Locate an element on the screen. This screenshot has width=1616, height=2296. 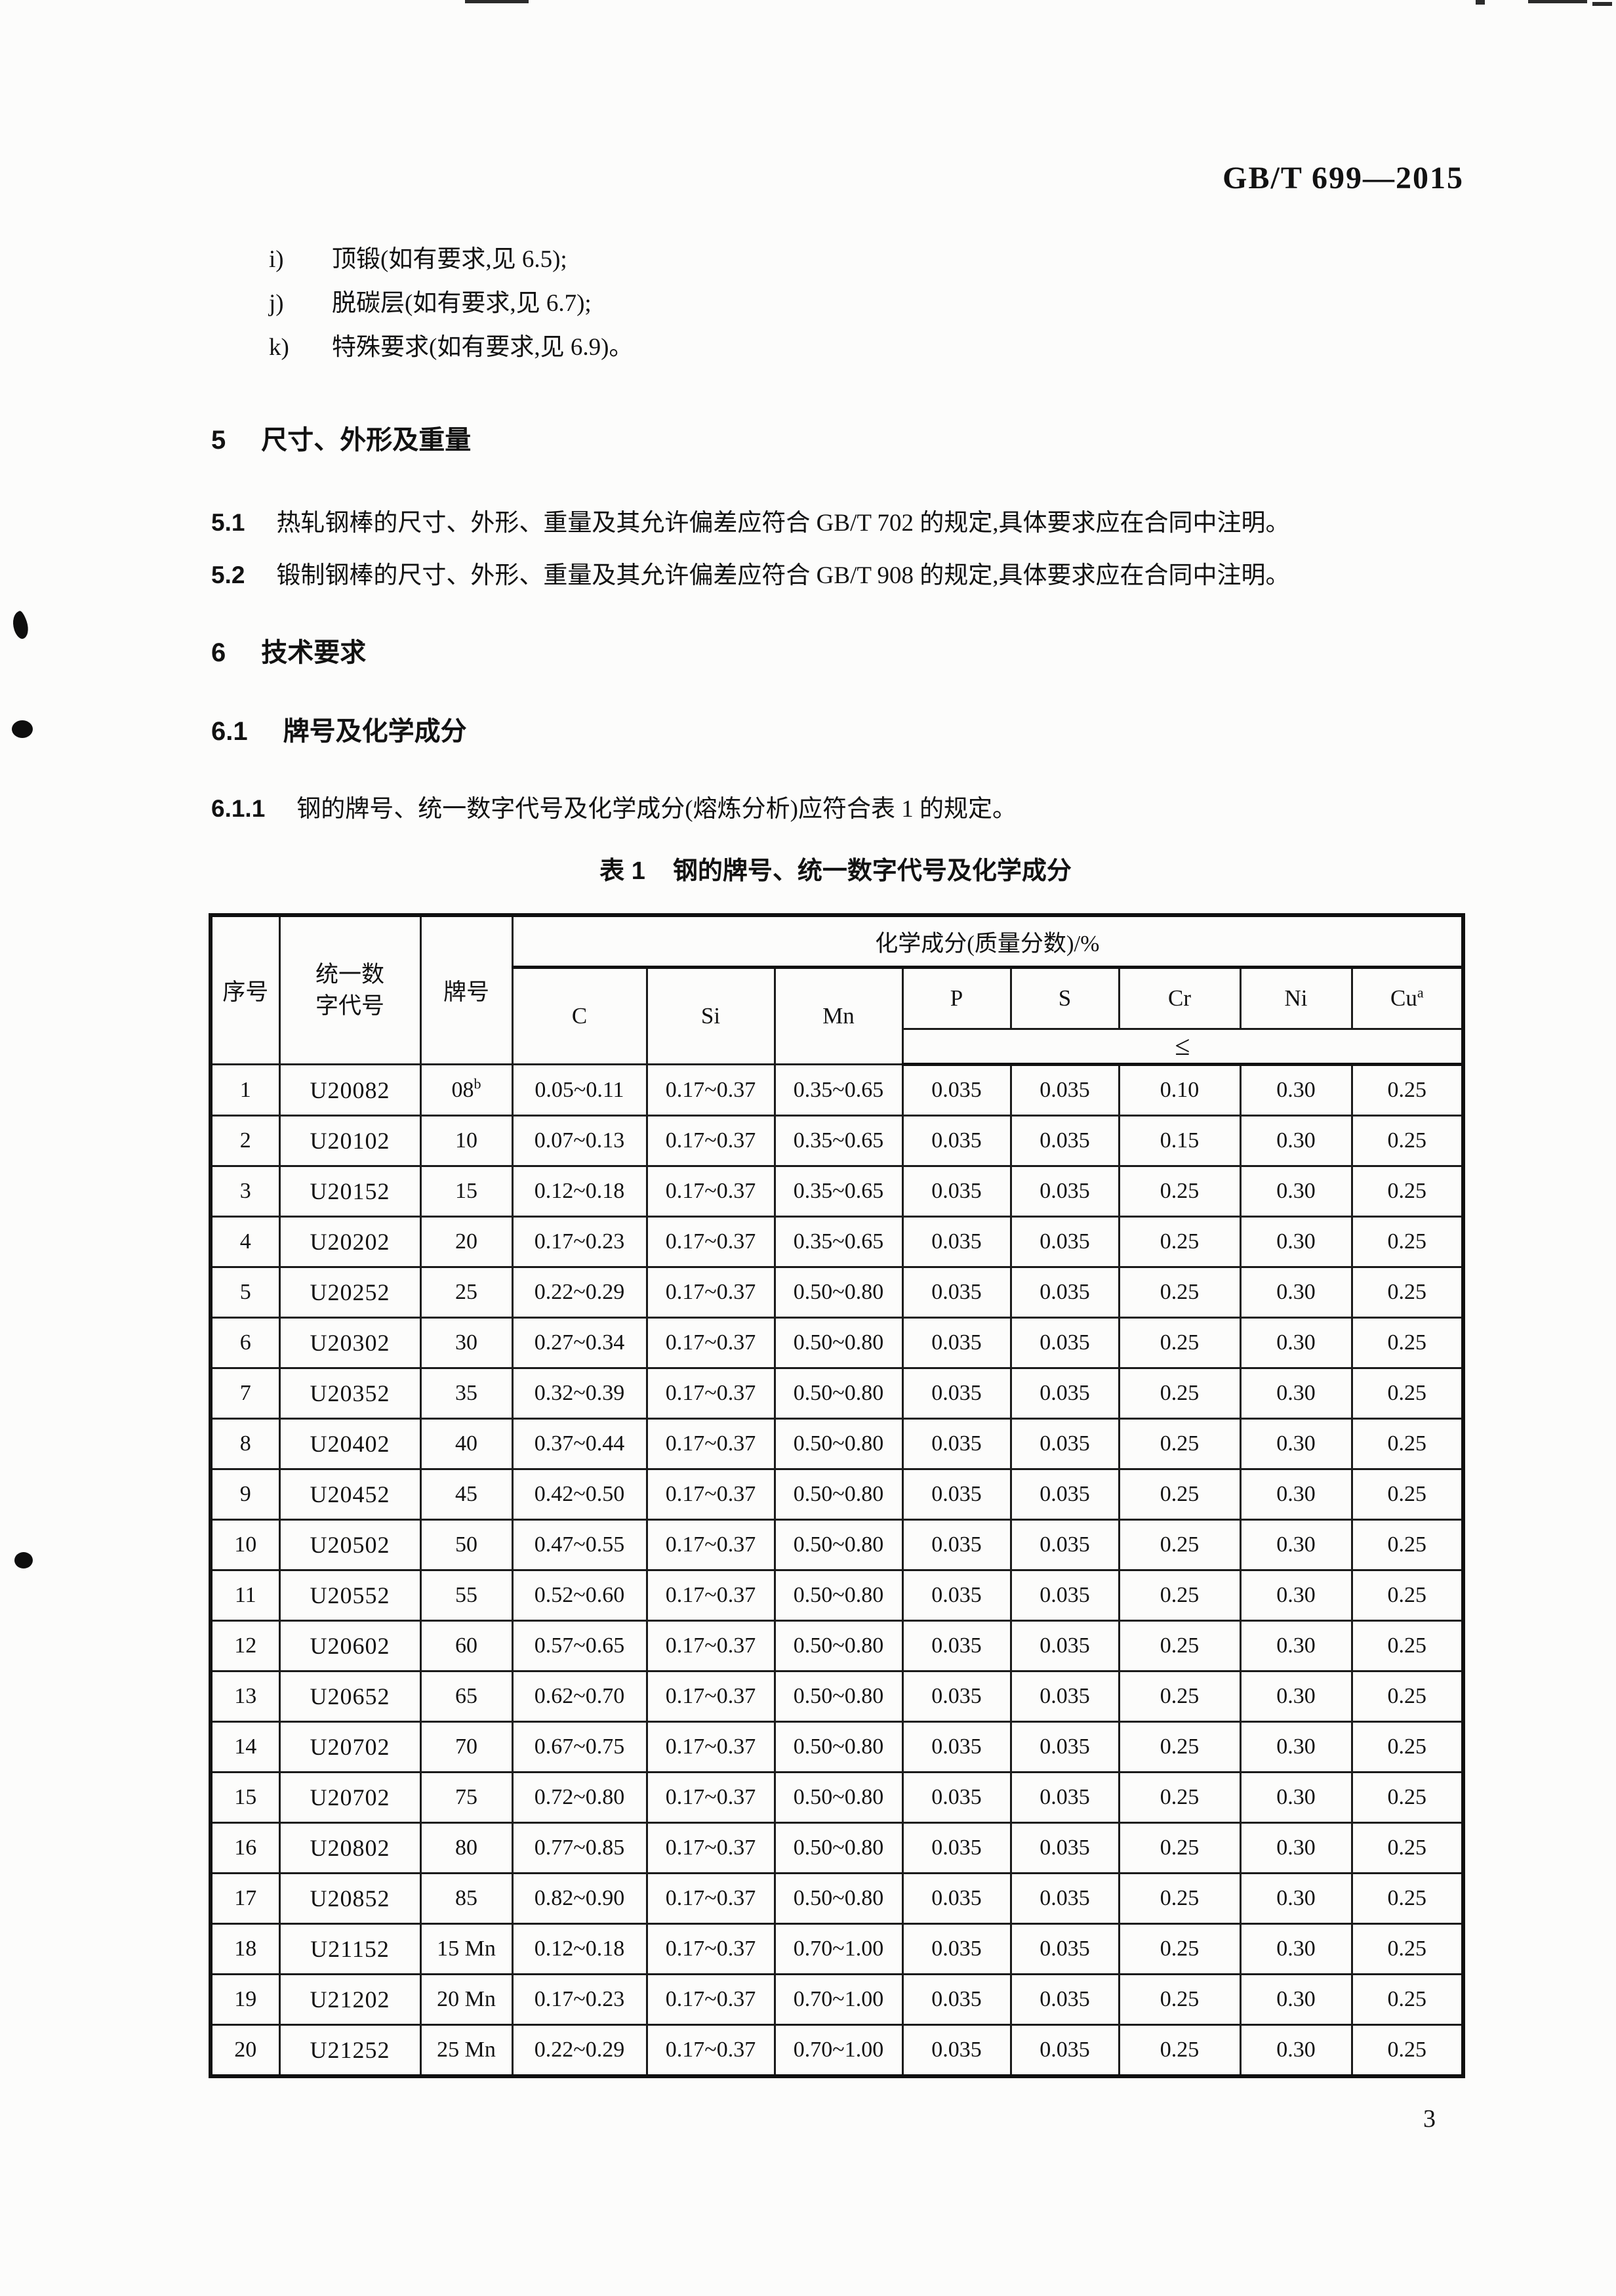
cell-no: 3 is located at coordinates (245, 1191).